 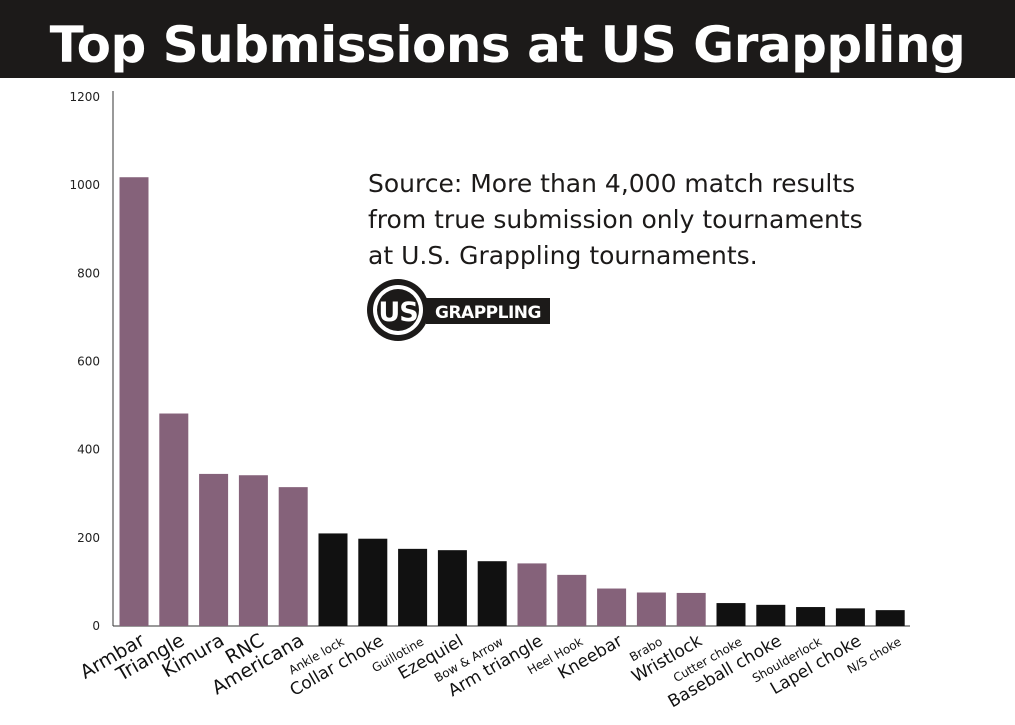 I want to click on logo-word: GRAPPLING, so click(x=488, y=313).